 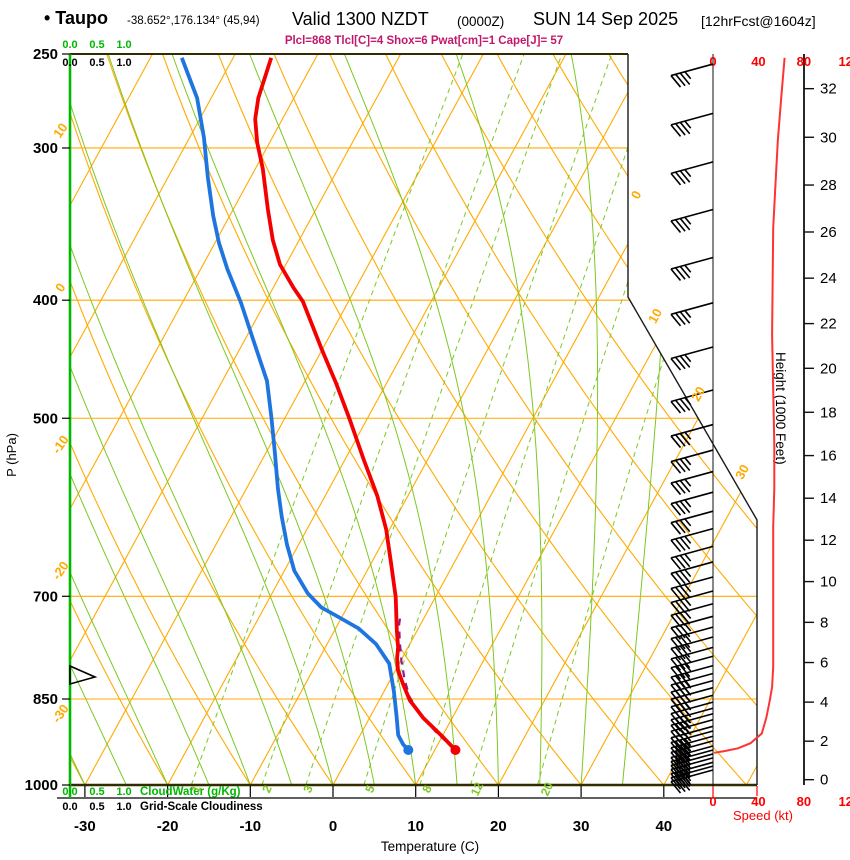 What do you see at coordinates (828, 456) in the screenshot?
I see `height-tick-label: 16` at bounding box center [828, 456].